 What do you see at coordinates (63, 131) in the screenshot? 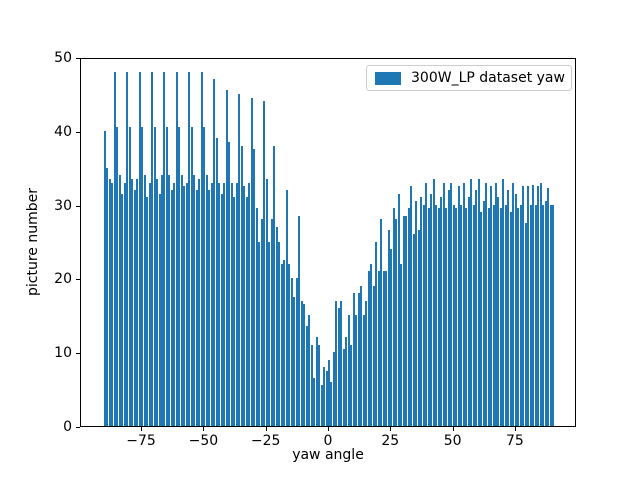
I see `y-tick-label: 40` at bounding box center [63, 131].